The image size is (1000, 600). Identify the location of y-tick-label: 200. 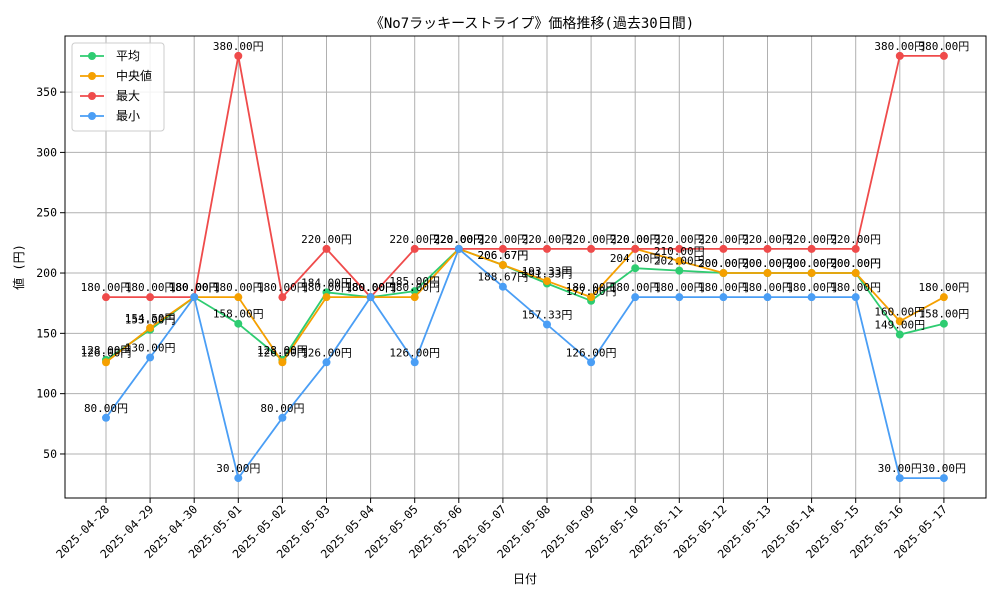
(46, 273).